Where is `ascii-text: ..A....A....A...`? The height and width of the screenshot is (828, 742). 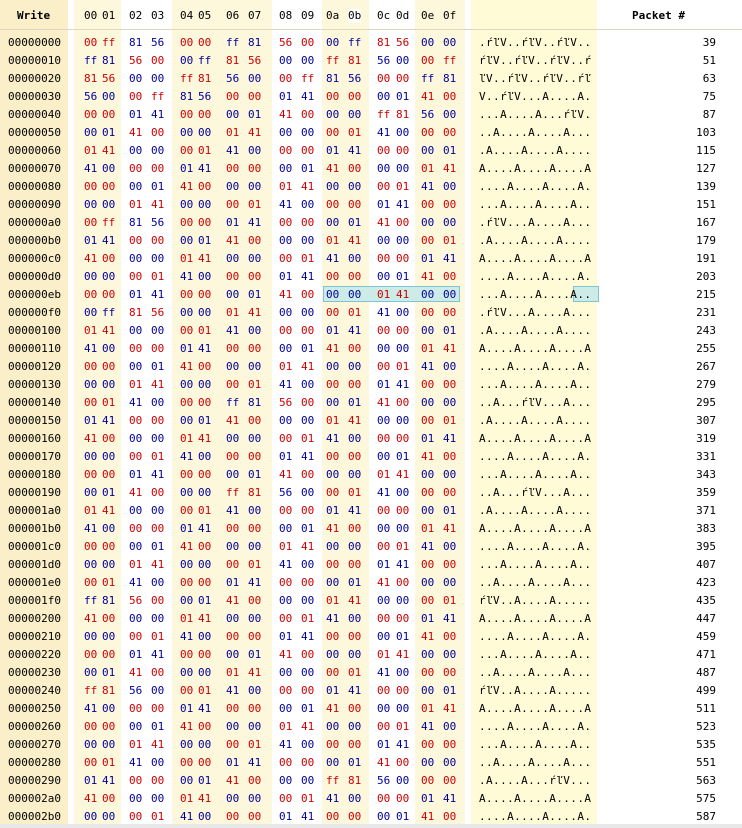 ascii-text: ..A....A....A... is located at coordinates (535, 762).